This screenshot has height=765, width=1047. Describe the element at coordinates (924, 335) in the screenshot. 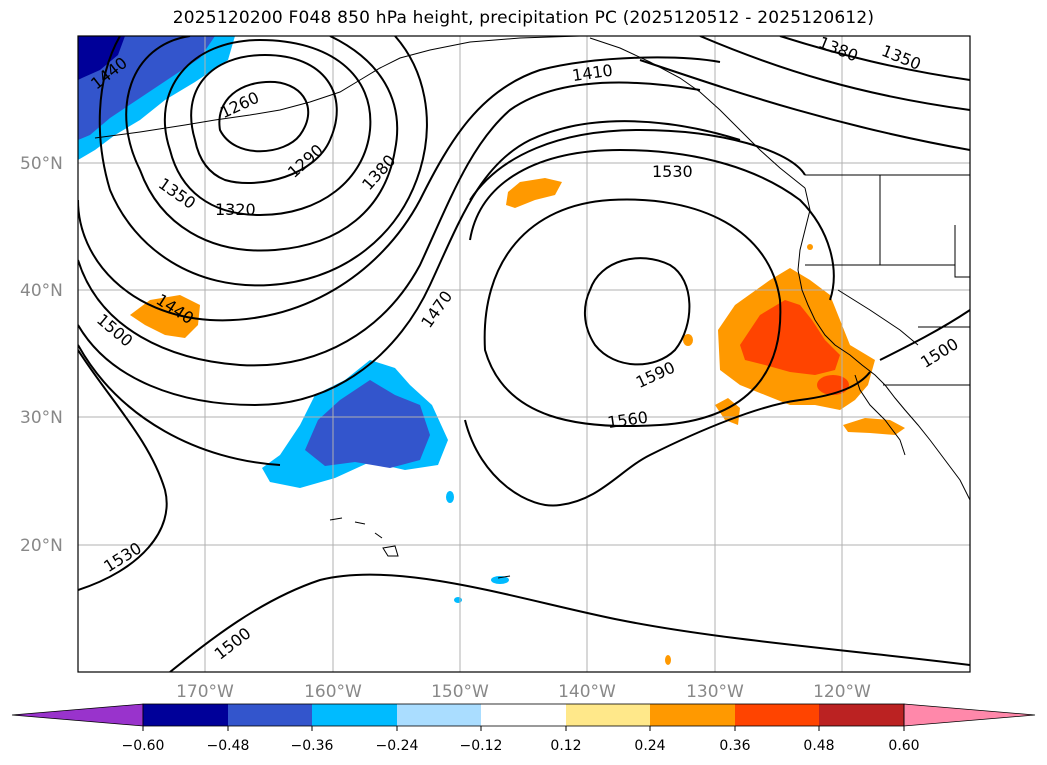

I see `contour-1500d` at that location.